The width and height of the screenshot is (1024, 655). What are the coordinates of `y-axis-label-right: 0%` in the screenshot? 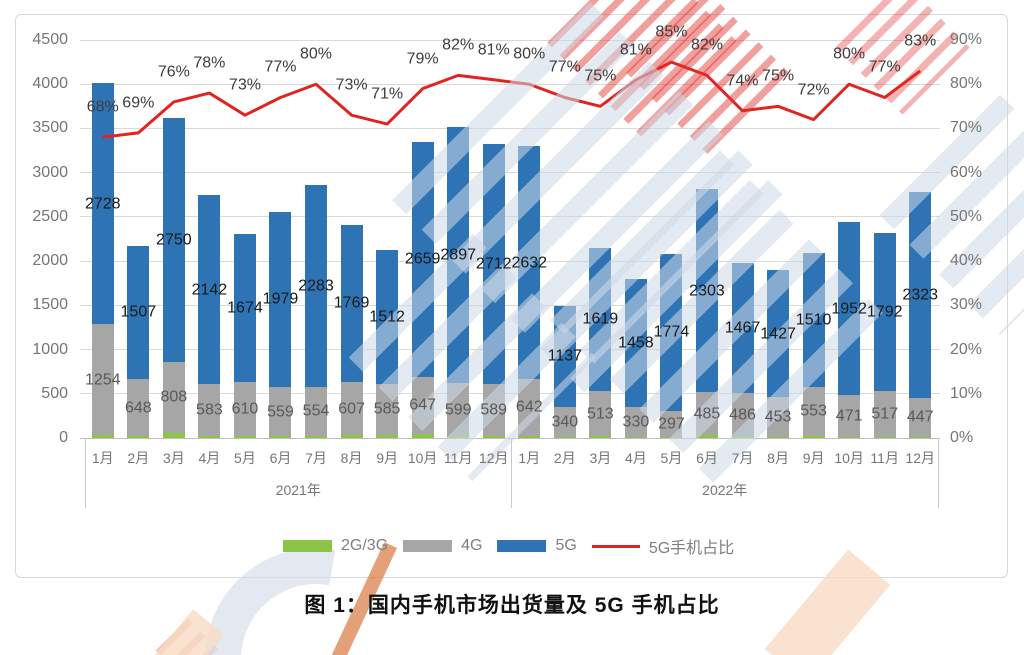 It's located at (962, 437).